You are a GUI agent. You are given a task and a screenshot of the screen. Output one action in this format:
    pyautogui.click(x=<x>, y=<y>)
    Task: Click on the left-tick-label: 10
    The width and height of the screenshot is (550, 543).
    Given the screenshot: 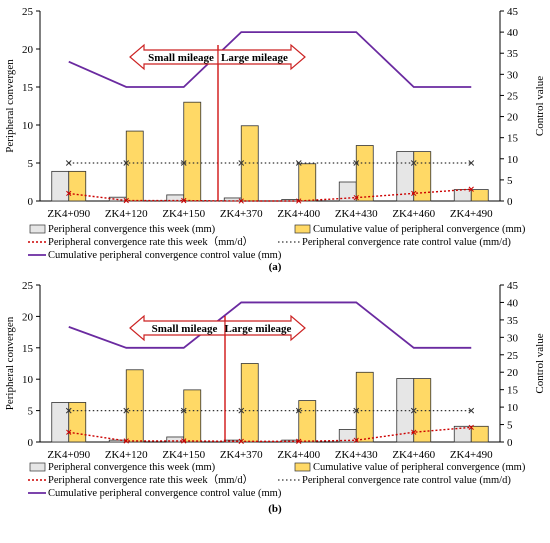 What is the action you would take?
    pyautogui.click(x=28, y=380)
    